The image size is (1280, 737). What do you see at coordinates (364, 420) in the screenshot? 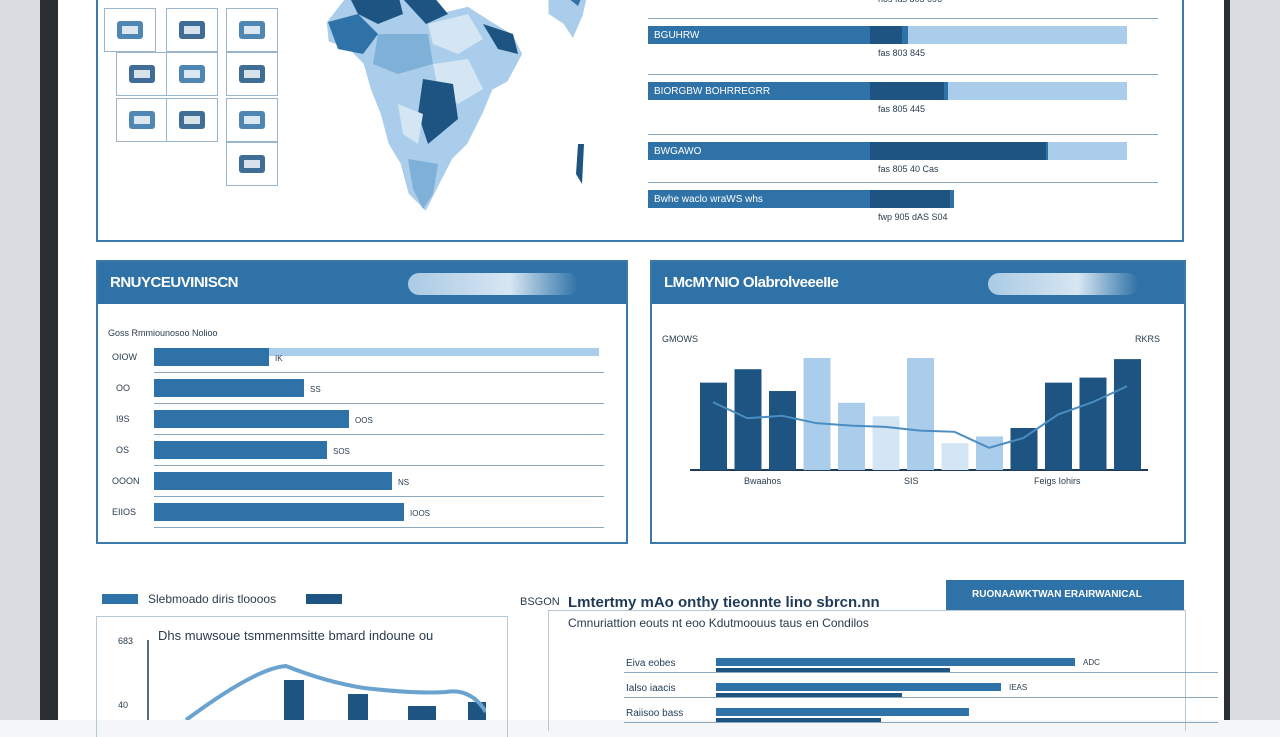
I see `left-bar-value: OOS` at bounding box center [364, 420].